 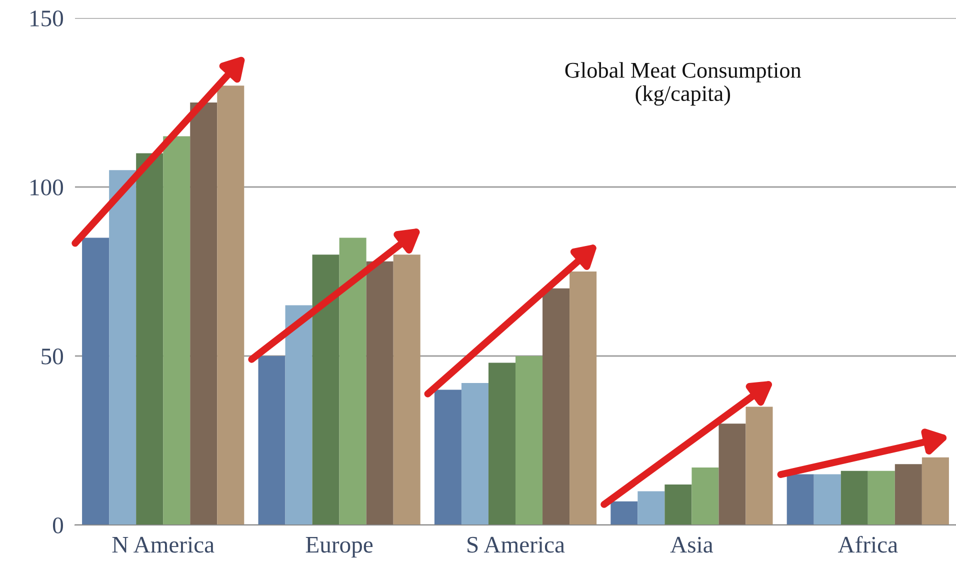 What do you see at coordinates (683, 84) in the screenshot?
I see `text: Global Meat Consumption (kg/capita)` at bounding box center [683, 84].